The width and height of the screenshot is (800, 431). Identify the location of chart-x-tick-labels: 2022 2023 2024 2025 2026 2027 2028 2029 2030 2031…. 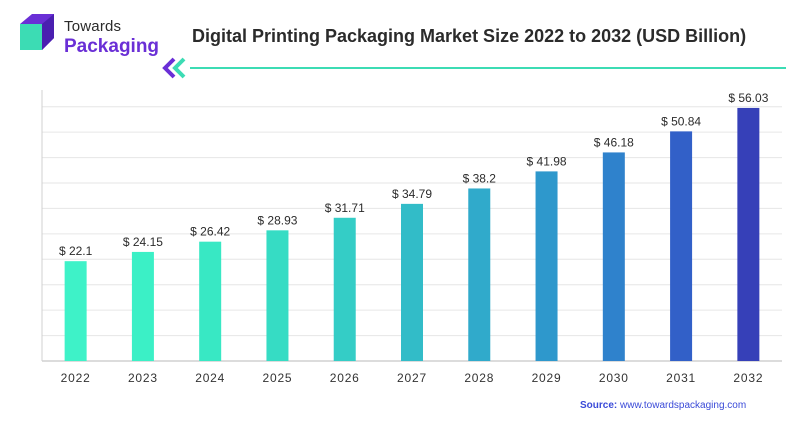
(412, 378).